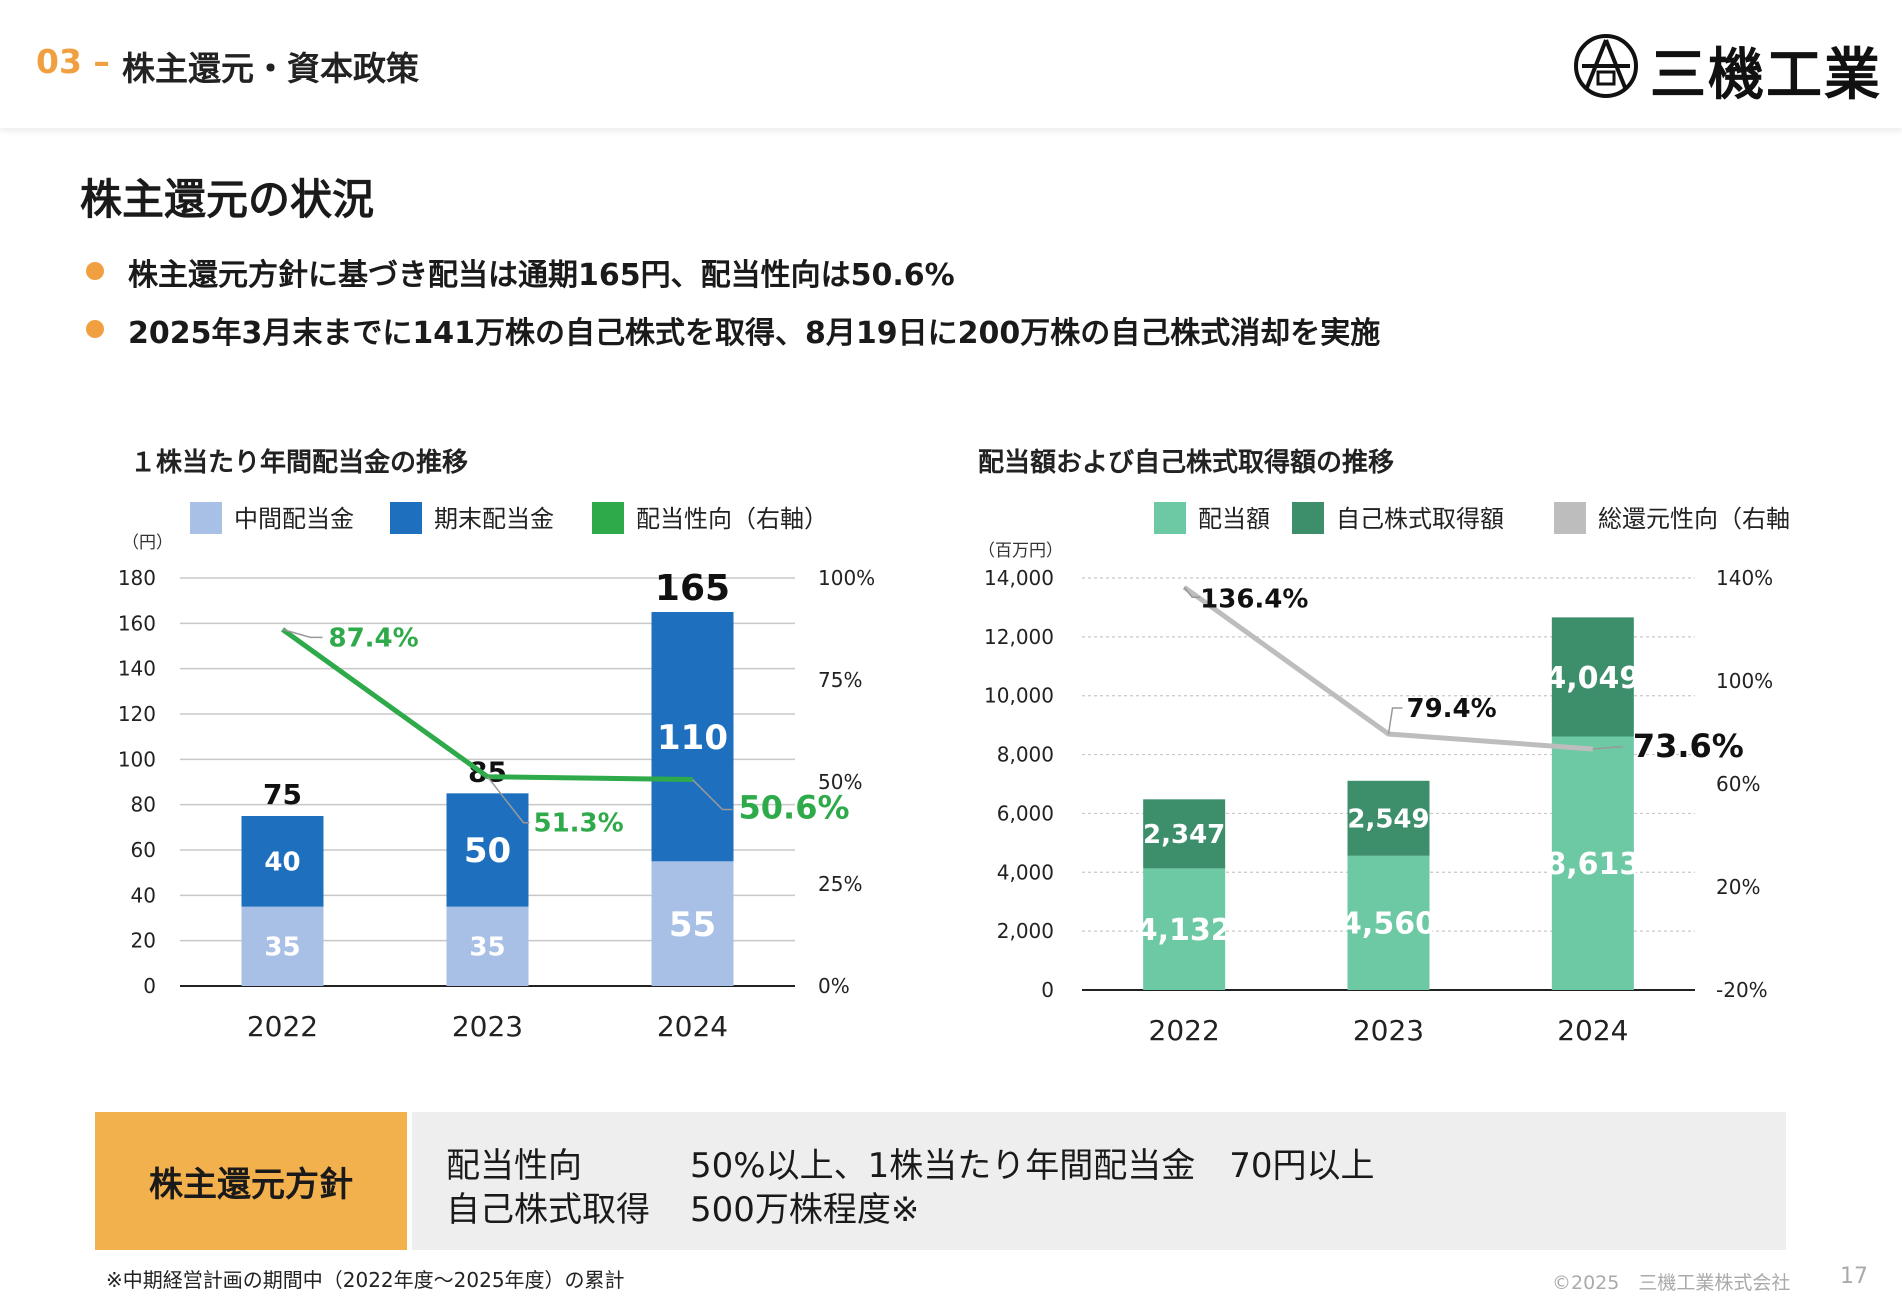  I want to click on section-title: 株主還元・資本政策, so click(270, 68).